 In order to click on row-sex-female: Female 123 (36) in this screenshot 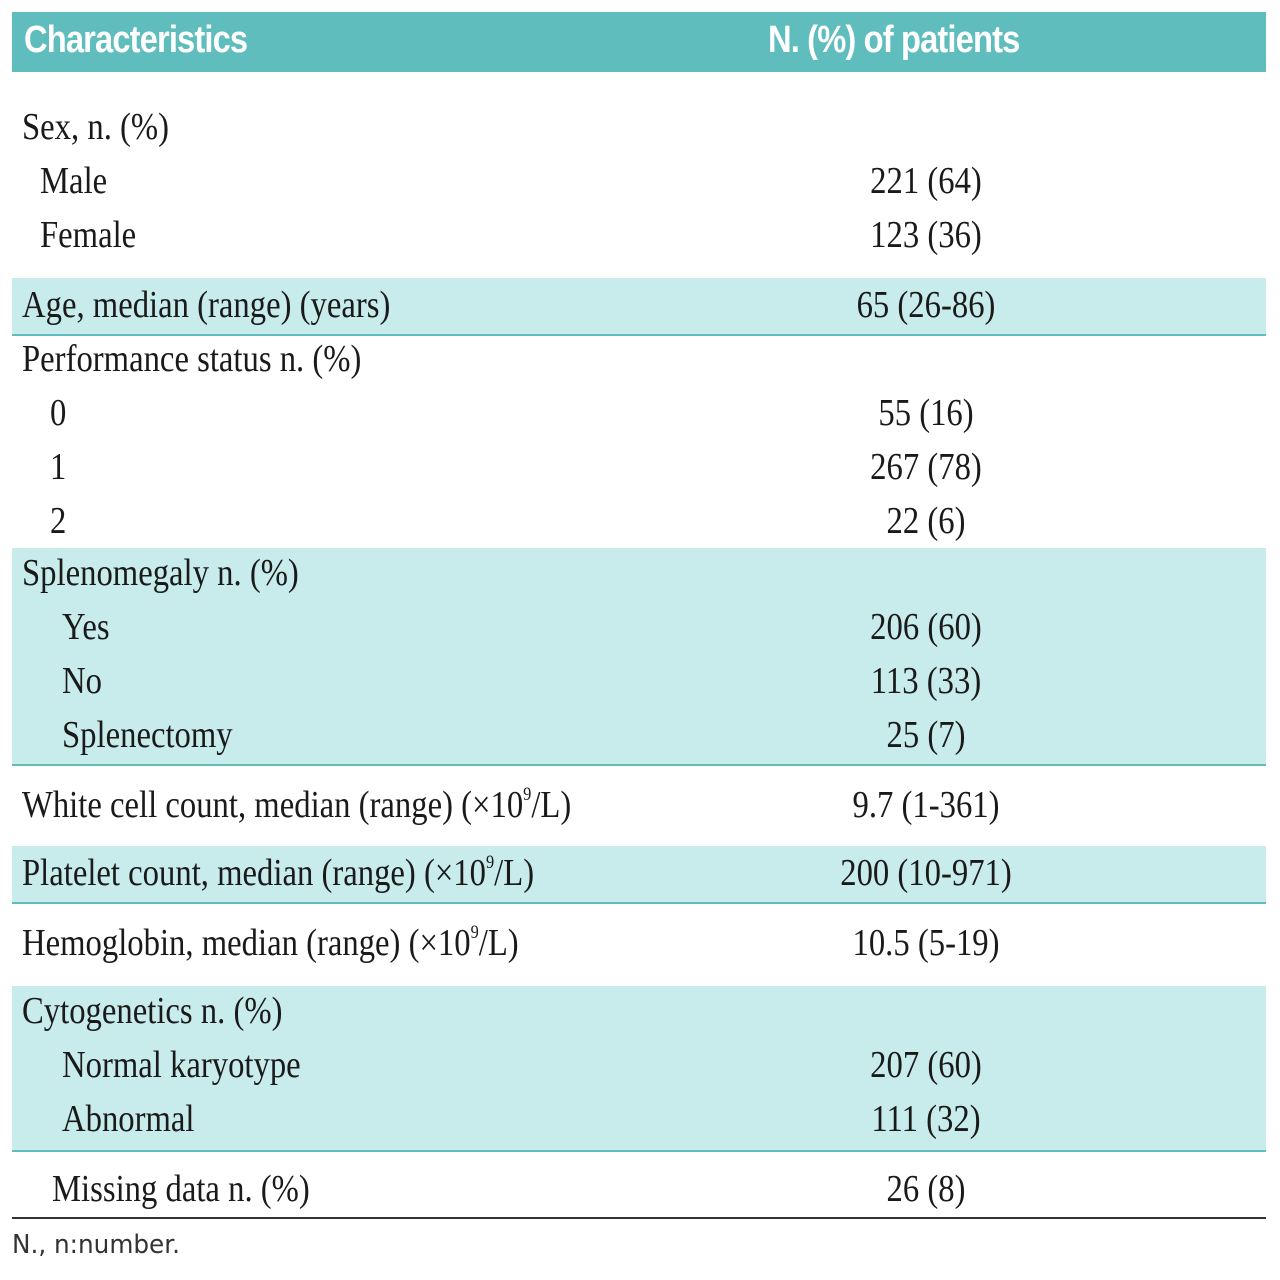, I will do `click(639, 235)`.